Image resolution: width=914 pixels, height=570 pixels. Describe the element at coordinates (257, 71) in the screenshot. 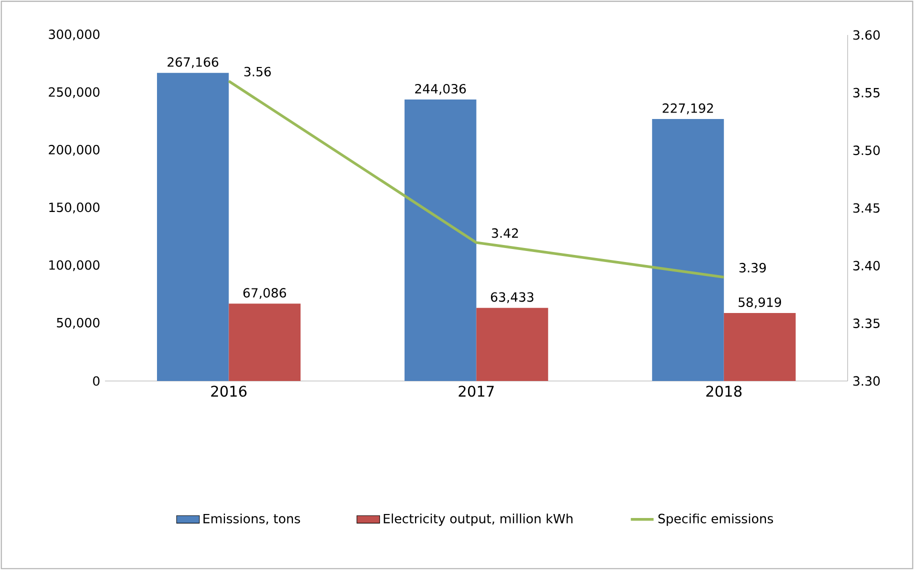

I see `data-label: 3.56` at that location.